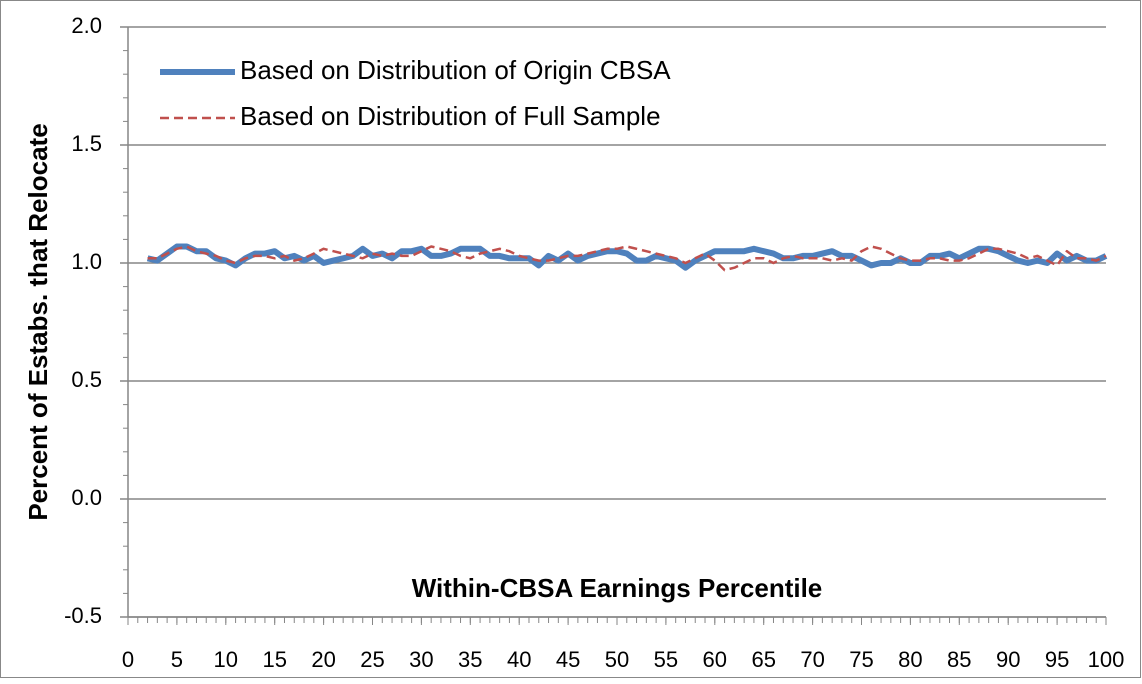  I want to click on x-tick-label: 65, so click(763, 659).